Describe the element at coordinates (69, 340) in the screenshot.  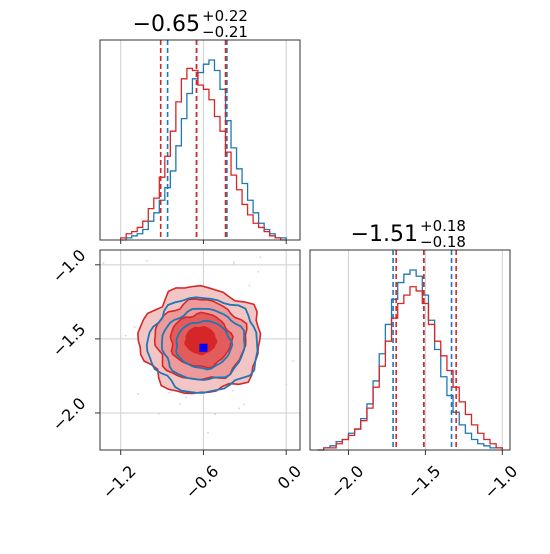
I see `joint-y-tick-label: −1.5` at that location.